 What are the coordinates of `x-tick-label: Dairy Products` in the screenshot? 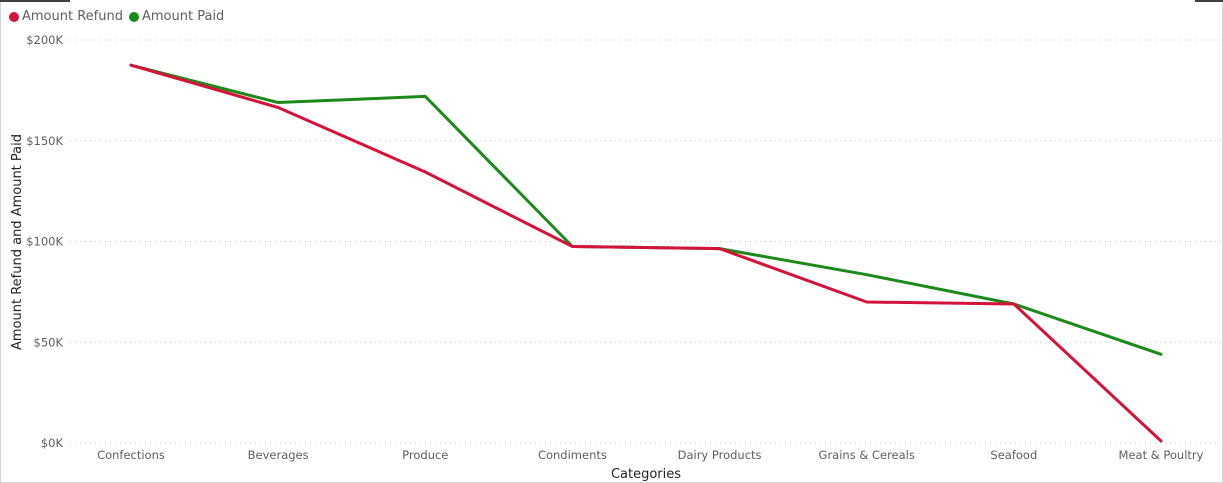 It's located at (720, 455).